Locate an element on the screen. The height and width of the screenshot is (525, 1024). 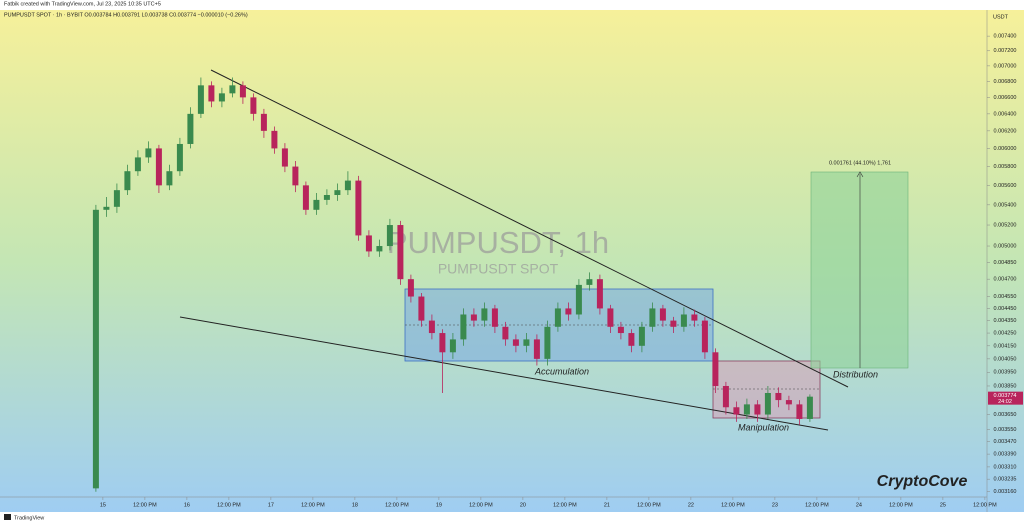
y-tick-label: 0.005000 is located at coordinates (1005, 246).